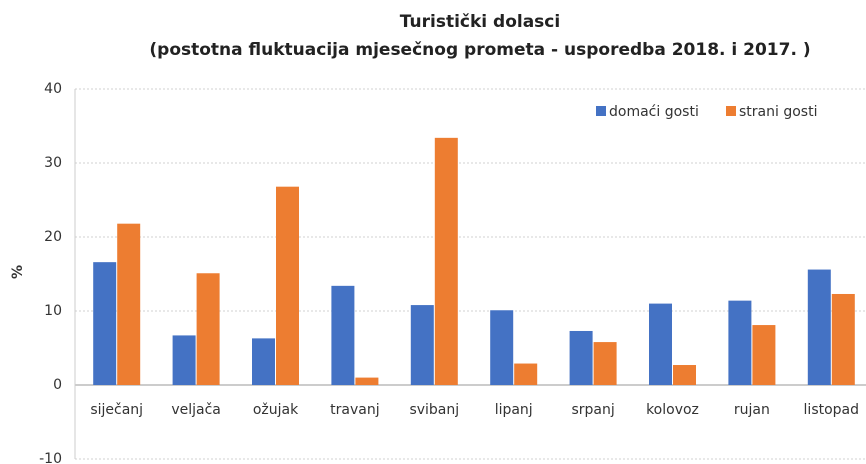  Describe the element at coordinates (514, 410) in the screenshot. I see `x-tick-label: lipanj` at that location.